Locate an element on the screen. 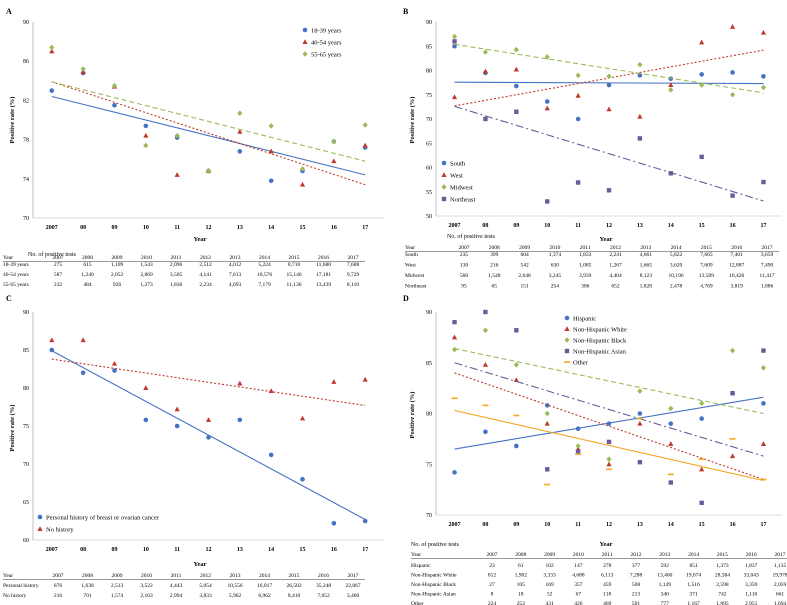 The height and width of the screenshot is (605, 787). y-tick-label: 74 is located at coordinates (26, 180).